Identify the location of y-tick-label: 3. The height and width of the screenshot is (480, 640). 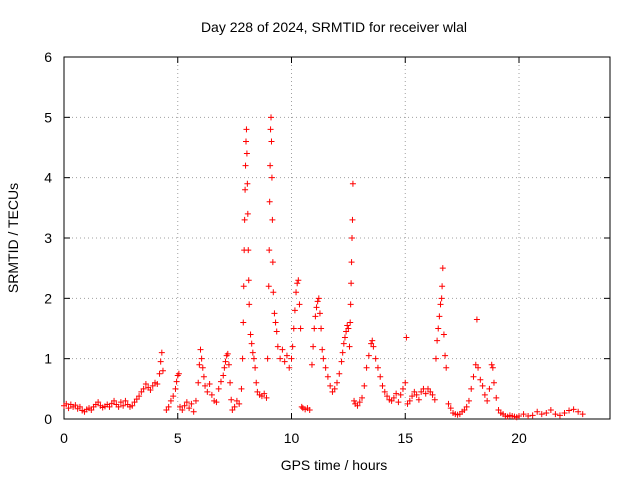
(48, 238).